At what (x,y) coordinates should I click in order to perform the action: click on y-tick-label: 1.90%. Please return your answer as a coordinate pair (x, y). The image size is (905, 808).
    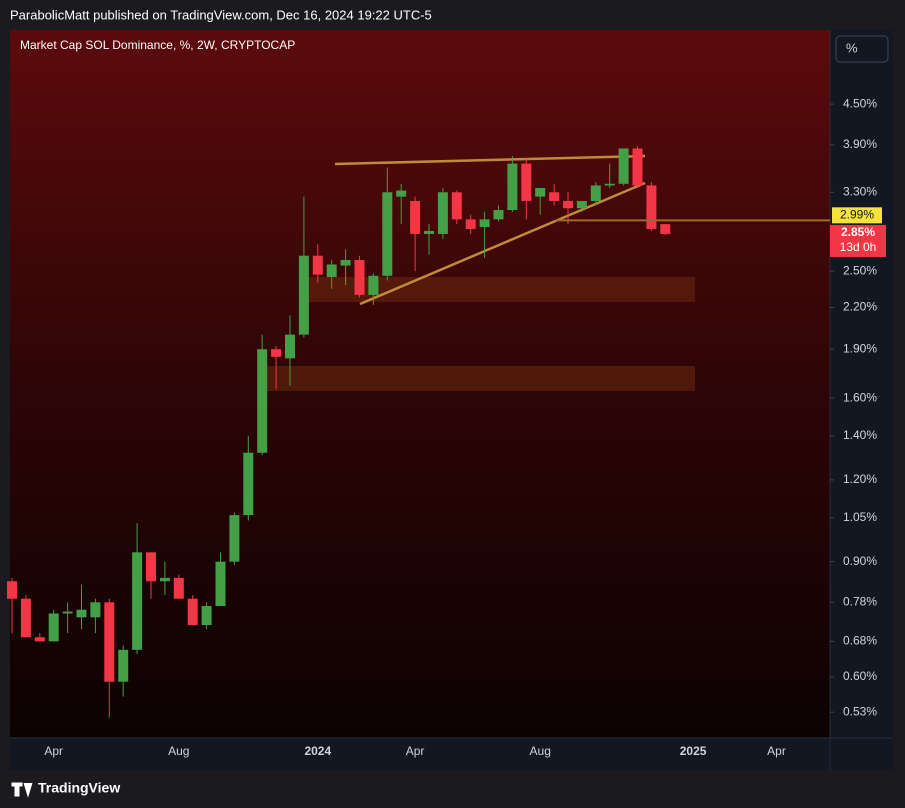
    Looking at the image, I should click on (860, 348).